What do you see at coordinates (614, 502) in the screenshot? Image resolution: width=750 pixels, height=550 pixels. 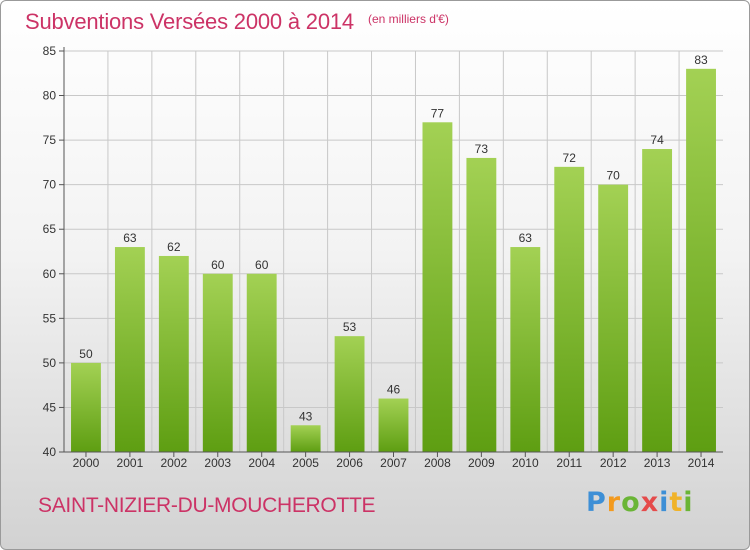 I see `logo-letter: r` at bounding box center [614, 502].